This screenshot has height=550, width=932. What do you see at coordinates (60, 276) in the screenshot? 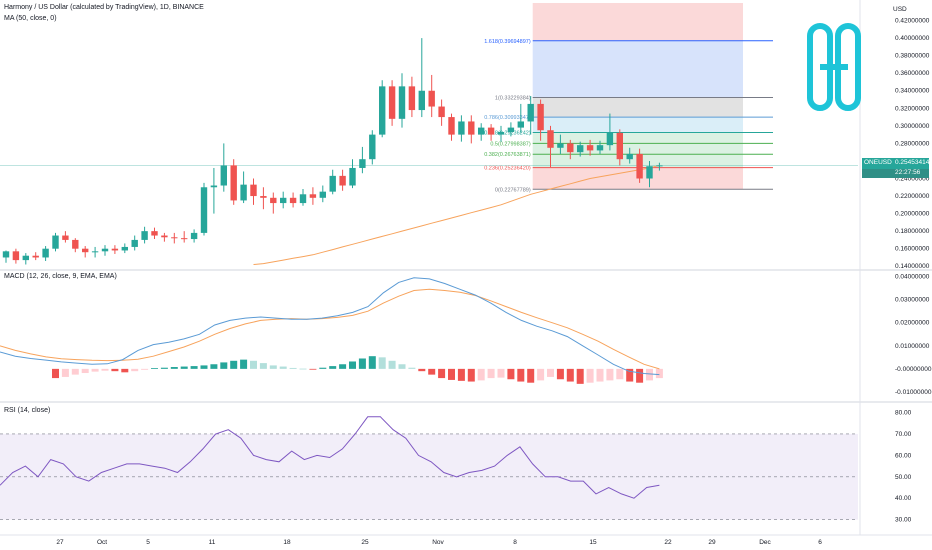
I see `macd-indicator-label: MACD (12, 26, close, 9, EMA, EMA)` at bounding box center [60, 276].